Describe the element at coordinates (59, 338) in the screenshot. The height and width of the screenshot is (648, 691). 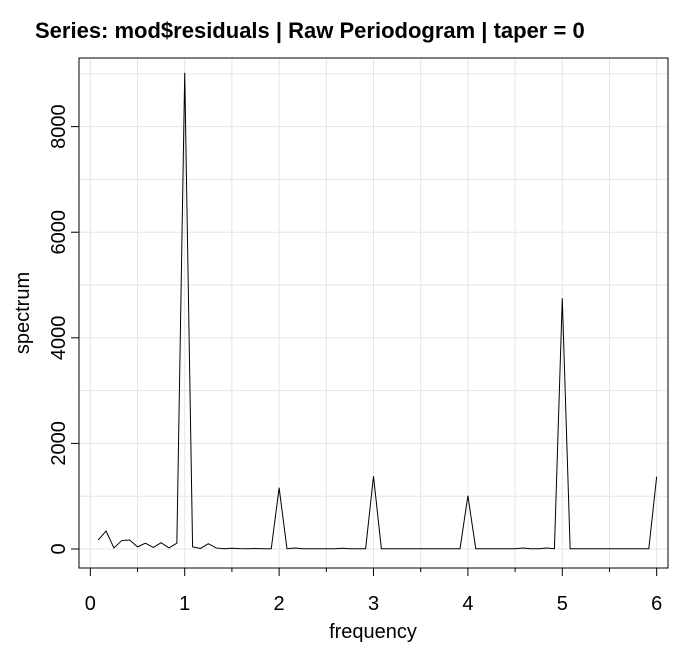
I see `y-tick-label: 4000` at that location.